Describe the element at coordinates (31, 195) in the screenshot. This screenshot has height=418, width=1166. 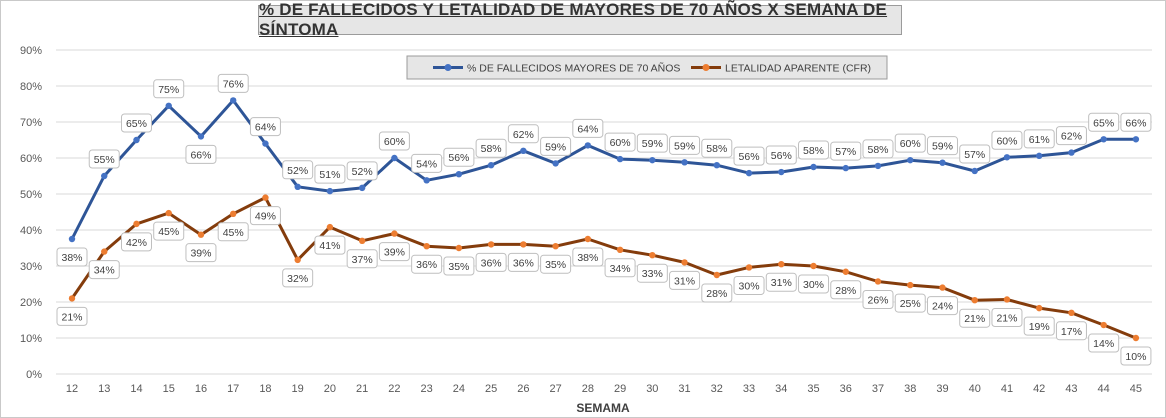
I see `y-tick-label: 50%` at that location.